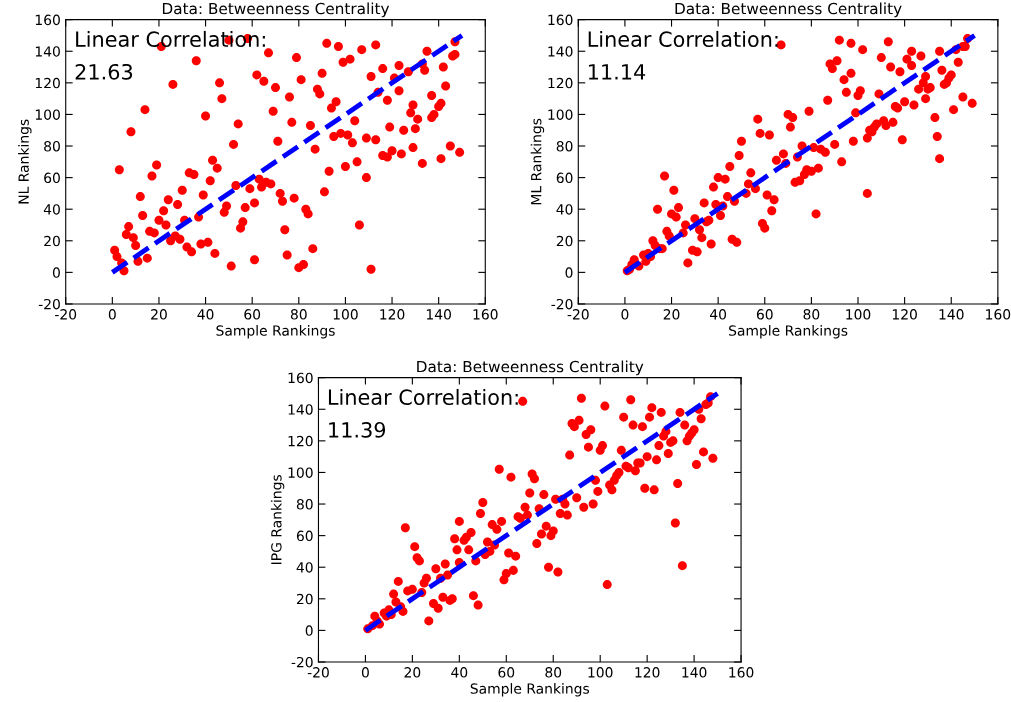 The height and width of the screenshot is (702, 1011). I want to click on y-axis-title: IPG Rankings, so click(277, 519).